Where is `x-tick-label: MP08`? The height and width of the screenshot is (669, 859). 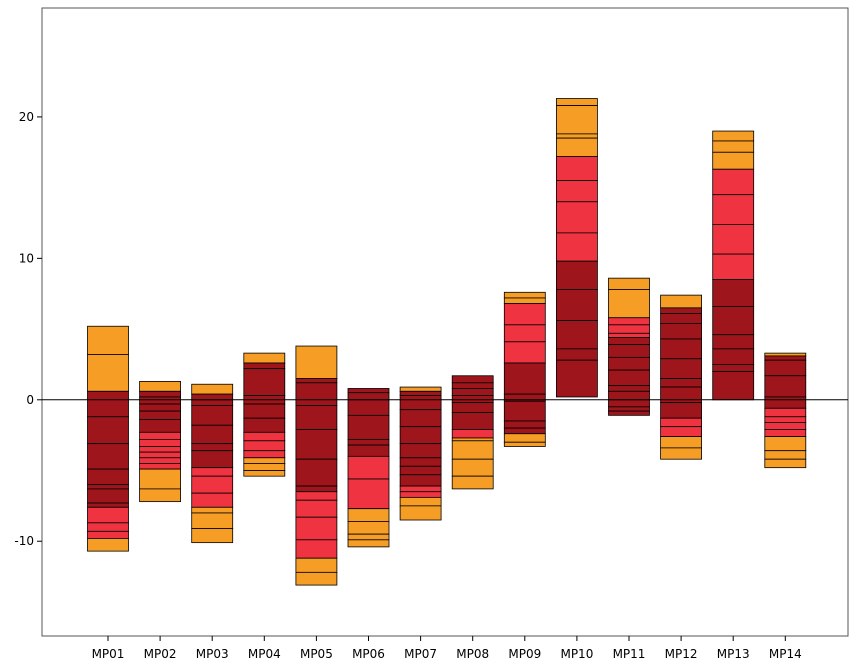
x-tick-label: MP08 is located at coordinates (472, 654).